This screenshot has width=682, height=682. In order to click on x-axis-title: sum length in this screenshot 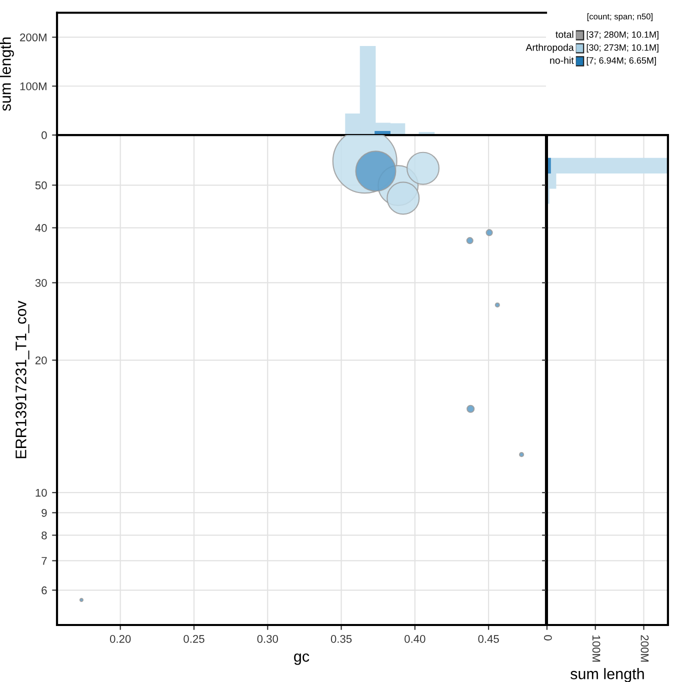, I will do `click(607, 675)`.